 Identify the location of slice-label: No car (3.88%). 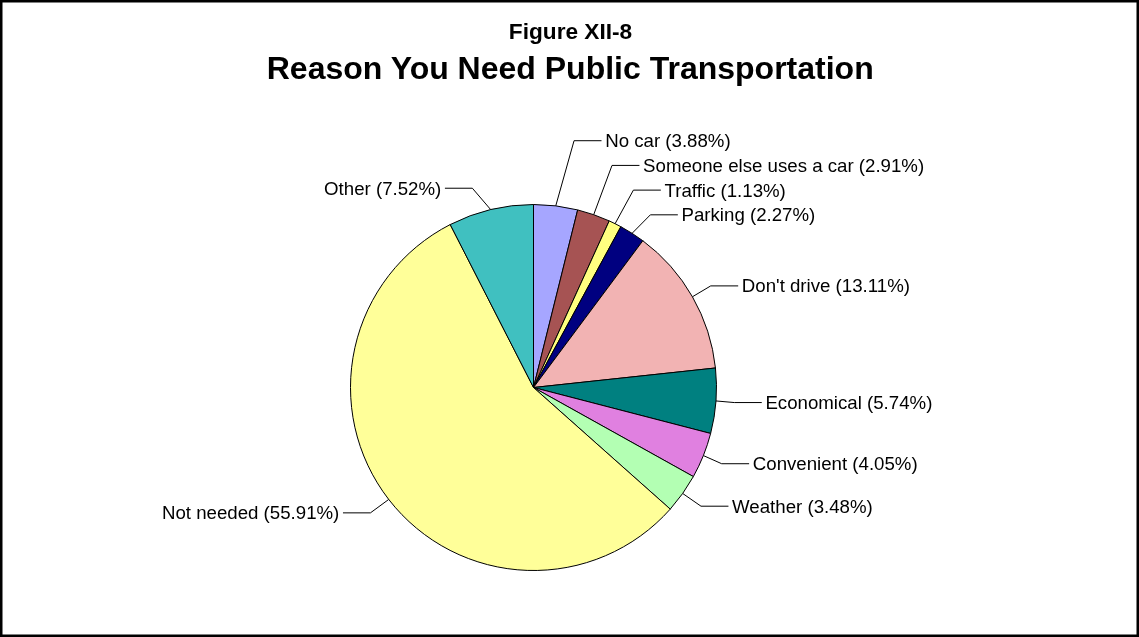
(668, 141).